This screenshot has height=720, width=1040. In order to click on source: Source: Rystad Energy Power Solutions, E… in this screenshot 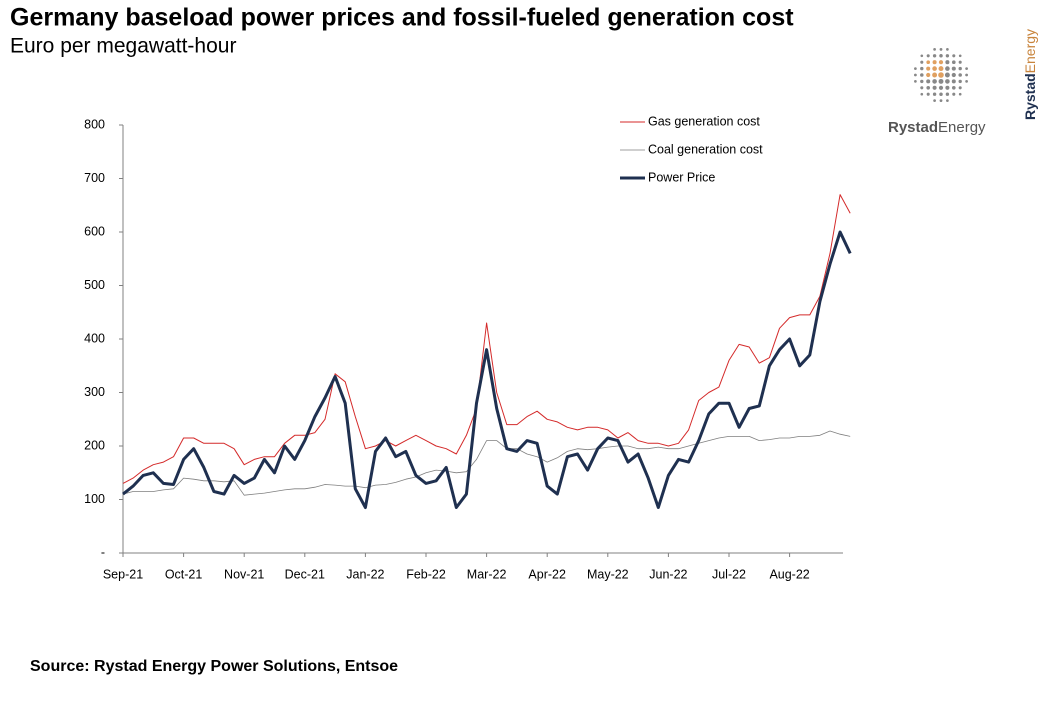, I will do `click(214, 666)`.